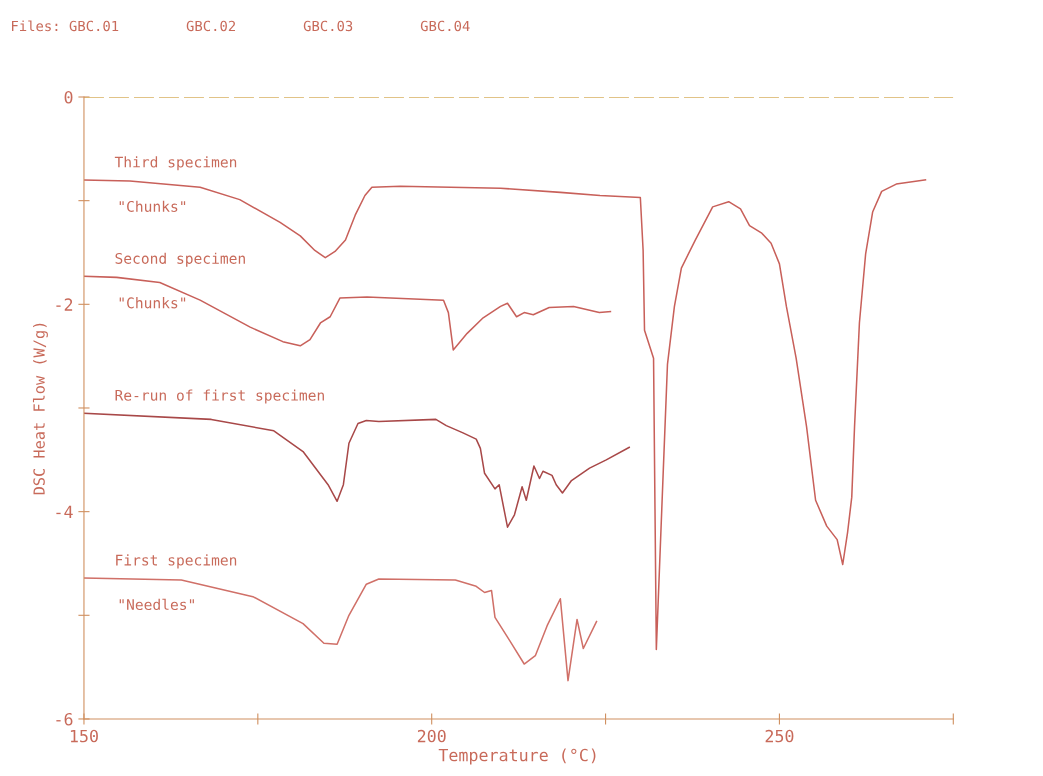 Image resolution: width=1043 pixels, height=776 pixels. What do you see at coordinates (176, 582) in the screenshot?
I see `text: First specimen "Needles"` at bounding box center [176, 582].